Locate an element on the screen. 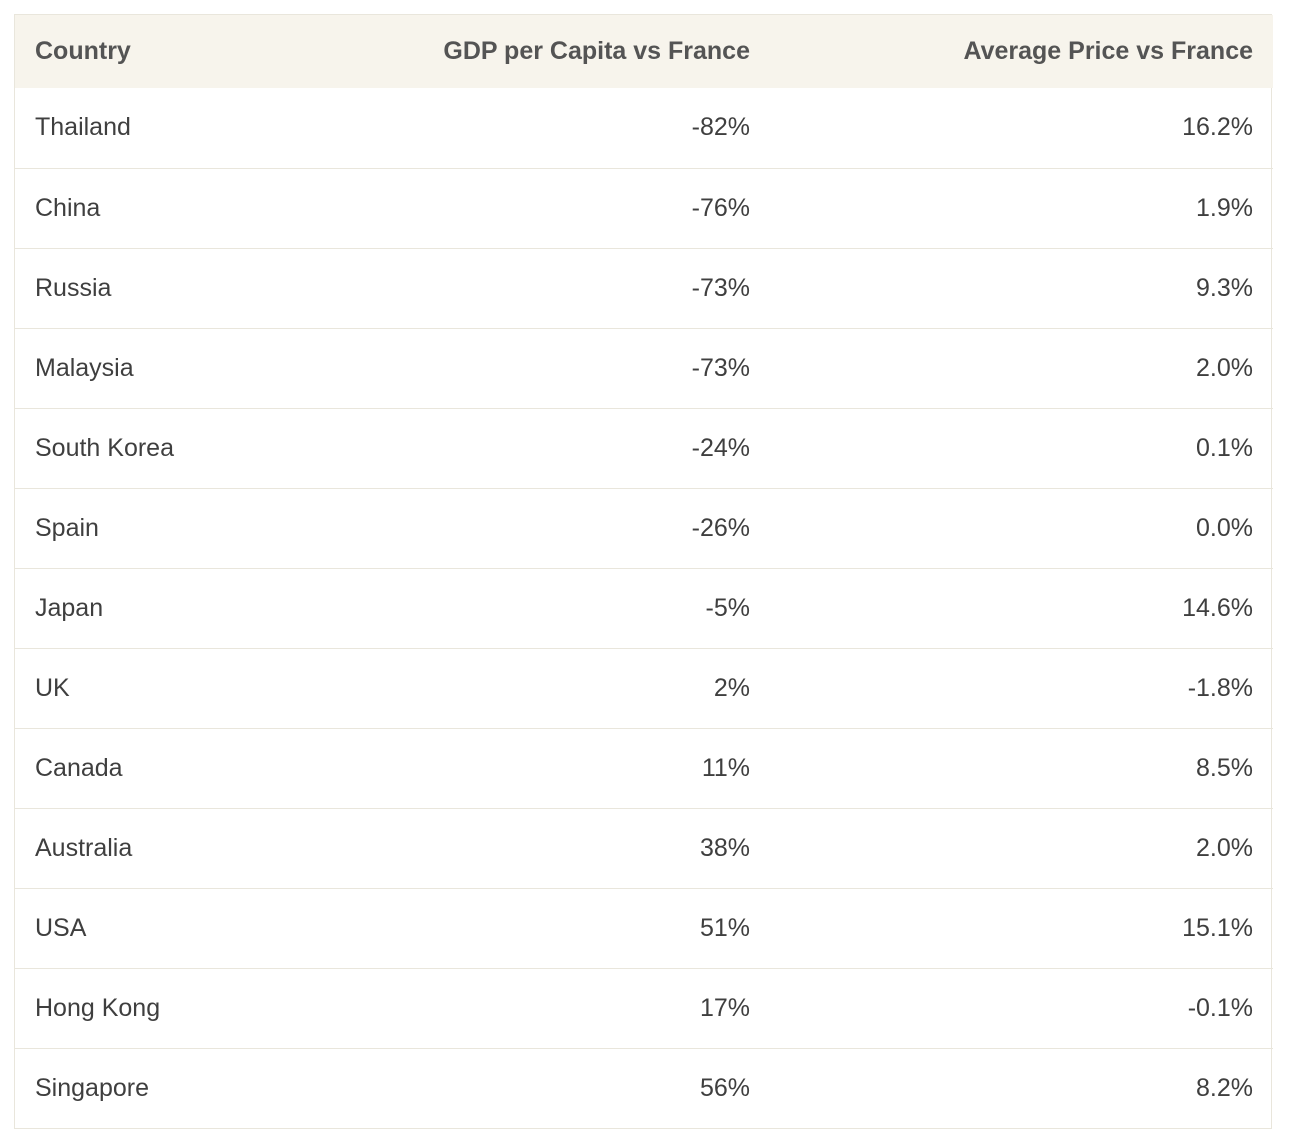 Image resolution: width=1292 pixels, height=1144 pixels. table-row: Russia -73% 9.3% is located at coordinates (644, 288).